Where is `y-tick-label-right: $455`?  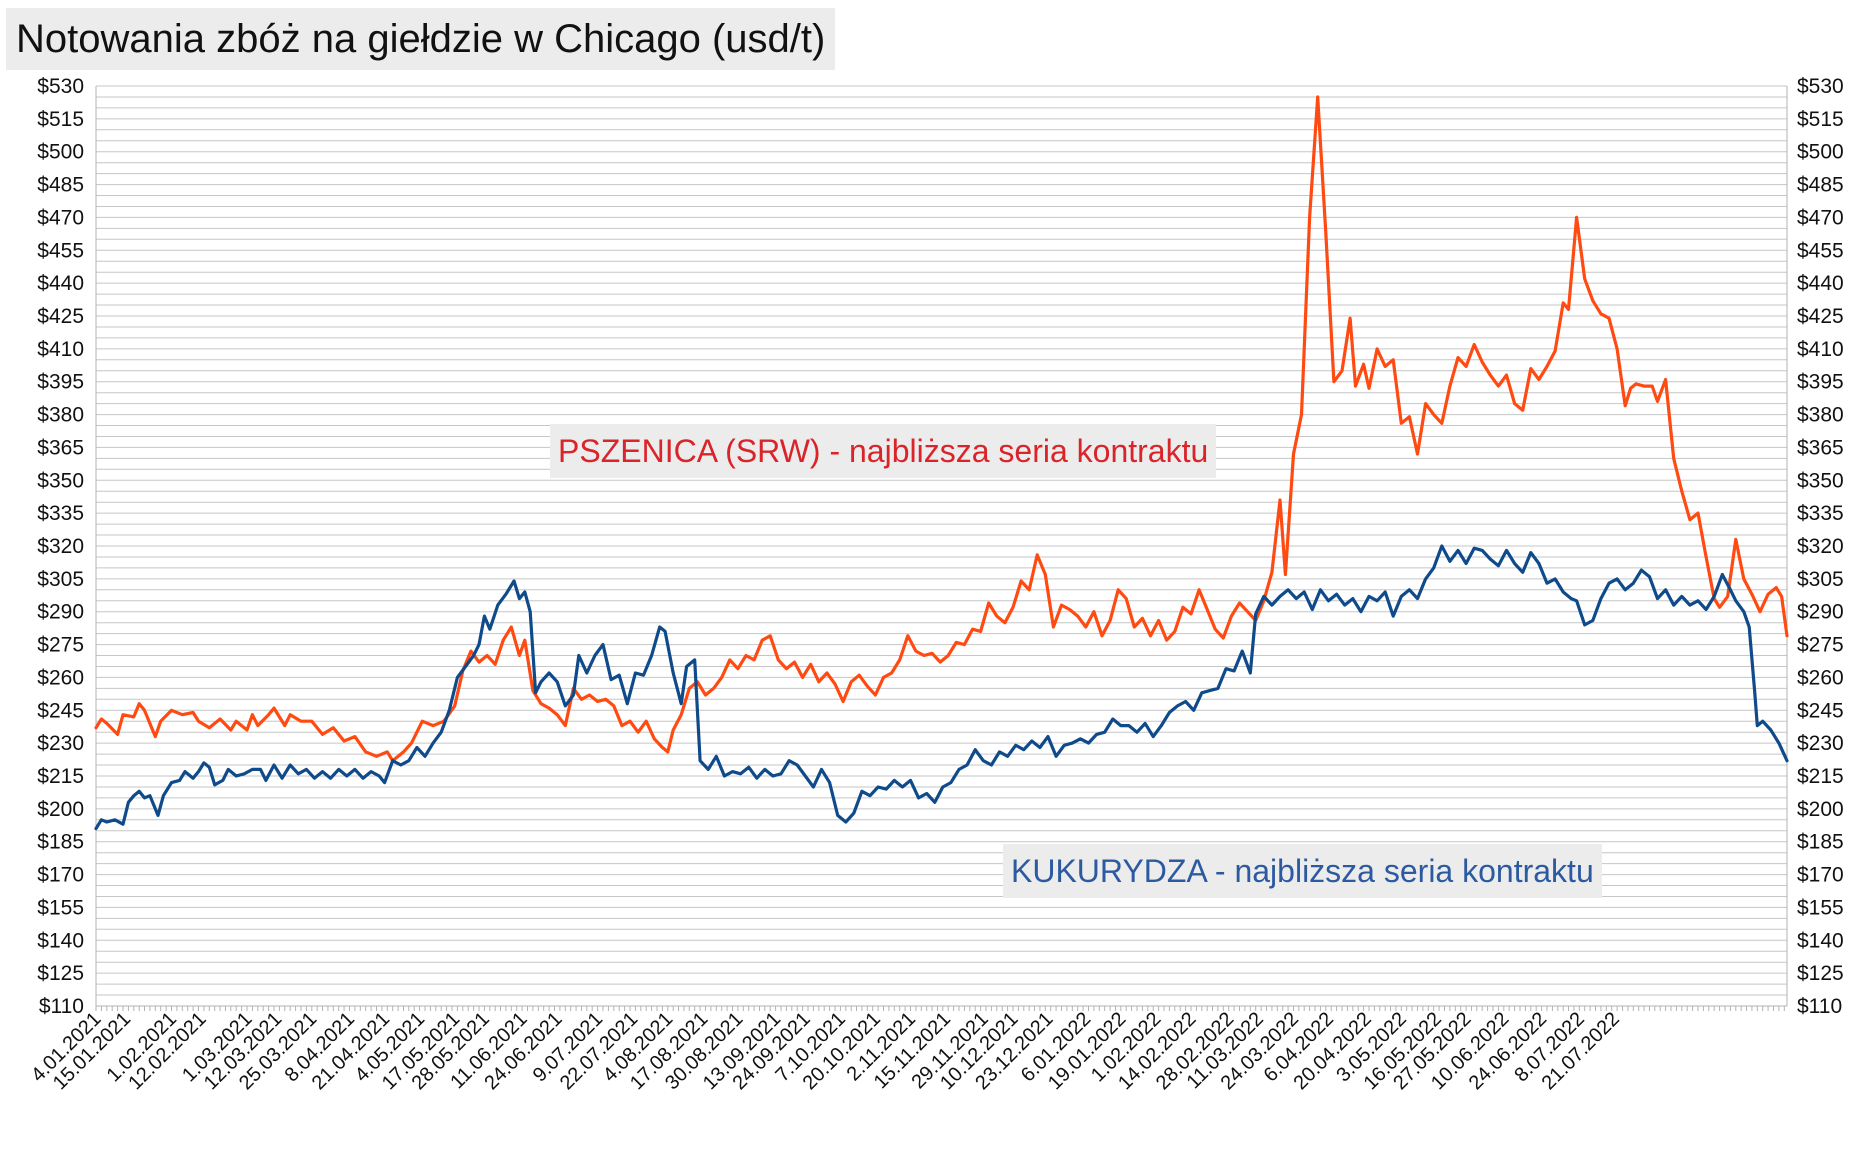 y-tick-label-right: $455 is located at coordinates (1820, 250).